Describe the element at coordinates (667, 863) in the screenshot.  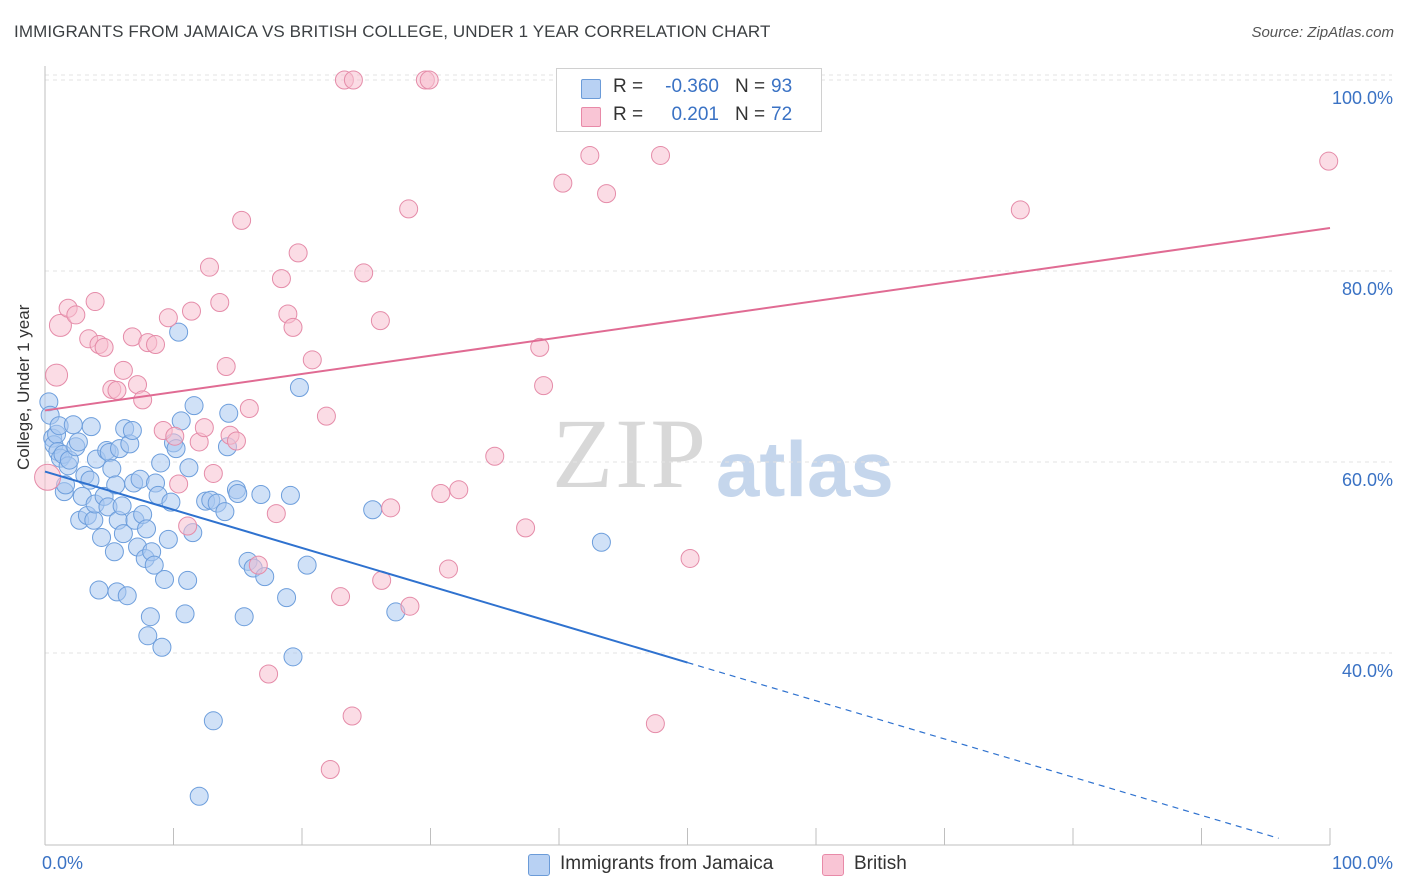
I see `legend-label-jamaica: Immigrants from Jamaica` at that location.